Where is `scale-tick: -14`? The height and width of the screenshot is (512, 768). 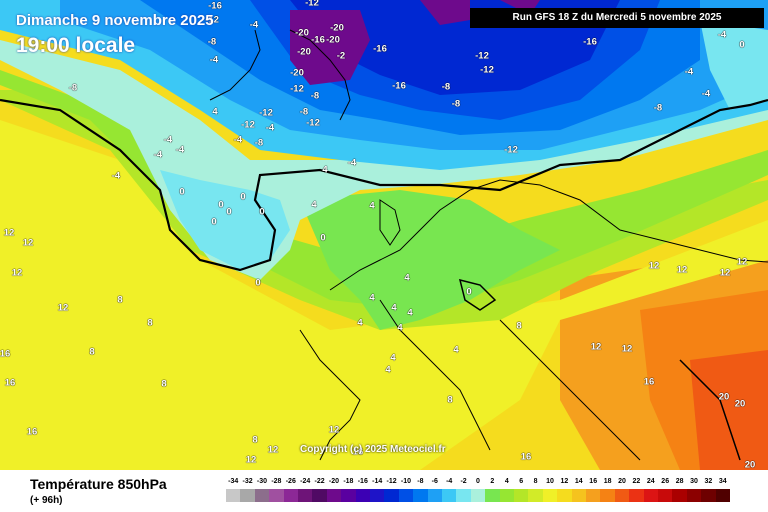 scale-tick: -14 is located at coordinates (377, 481).